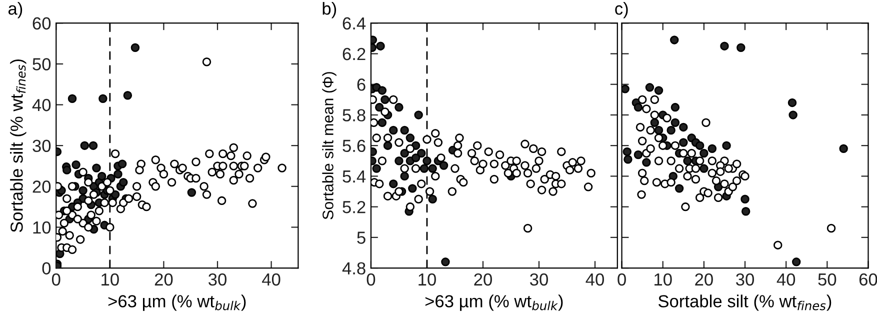 The height and width of the screenshot is (321, 877). Describe the element at coordinates (41, 146) in the screenshot. I see `y-tick-label: 30` at that location.